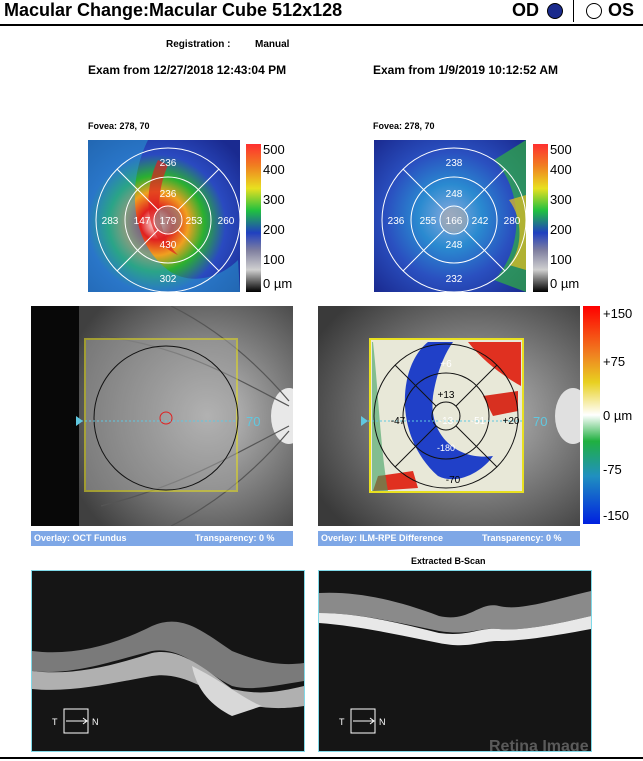 The image size is (643, 761). Describe the element at coordinates (594, 11) in the screenshot. I see `os-radio-button` at that location.